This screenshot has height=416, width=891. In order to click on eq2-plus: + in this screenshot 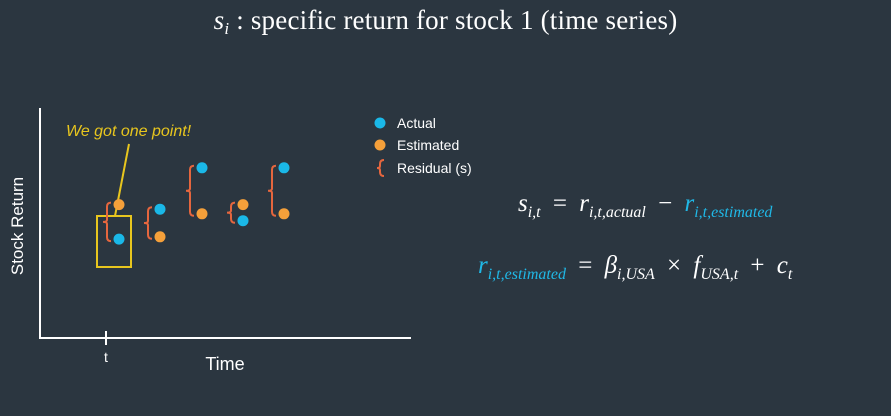, I will do `click(757, 265)`.